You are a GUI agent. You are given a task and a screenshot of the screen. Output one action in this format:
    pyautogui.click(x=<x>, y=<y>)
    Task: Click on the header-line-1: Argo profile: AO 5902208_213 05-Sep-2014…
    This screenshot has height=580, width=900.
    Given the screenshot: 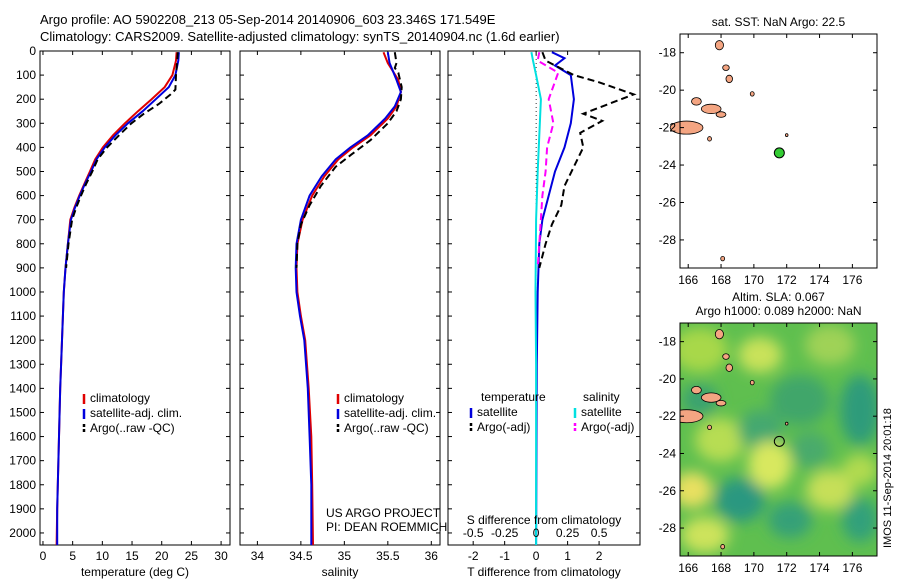 What is the action you would take?
    pyautogui.click(x=268, y=19)
    